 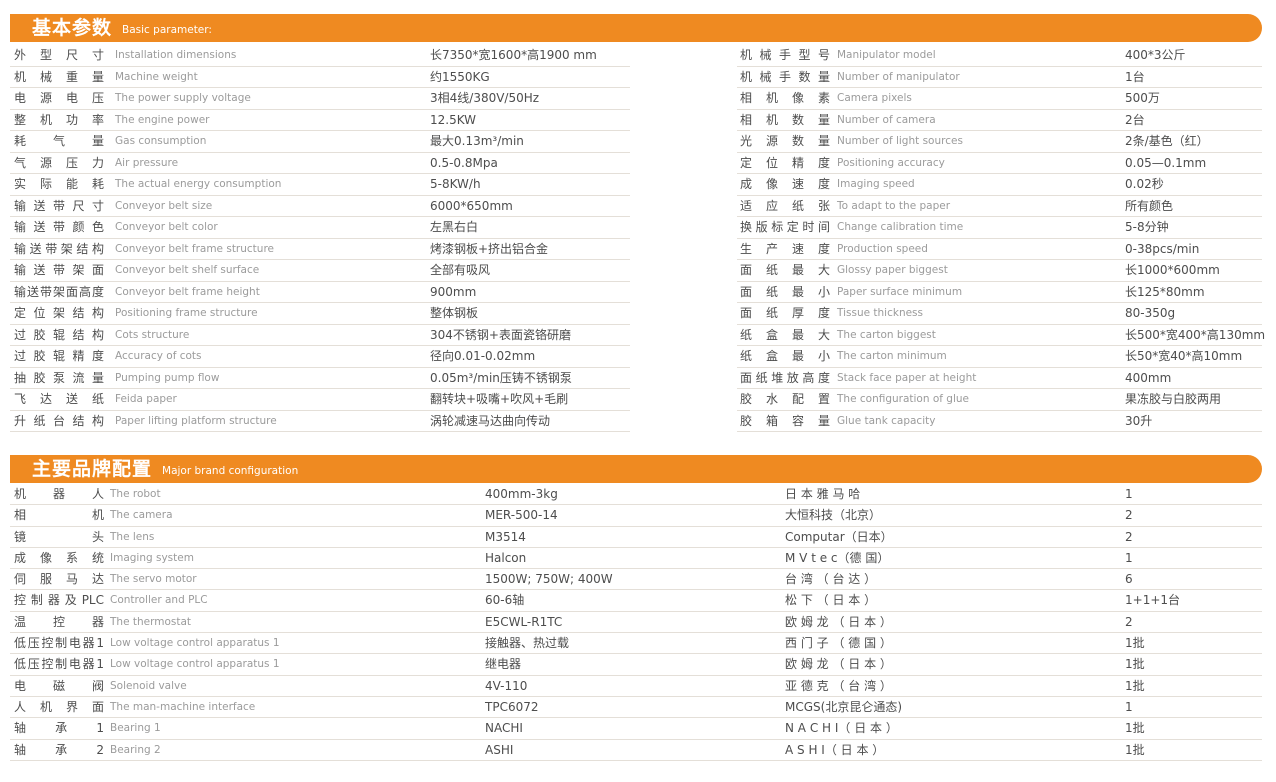 What do you see at coordinates (1167, 141) in the screenshot?
I see `spec-value: 2条/基色（红）` at bounding box center [1167, 141].